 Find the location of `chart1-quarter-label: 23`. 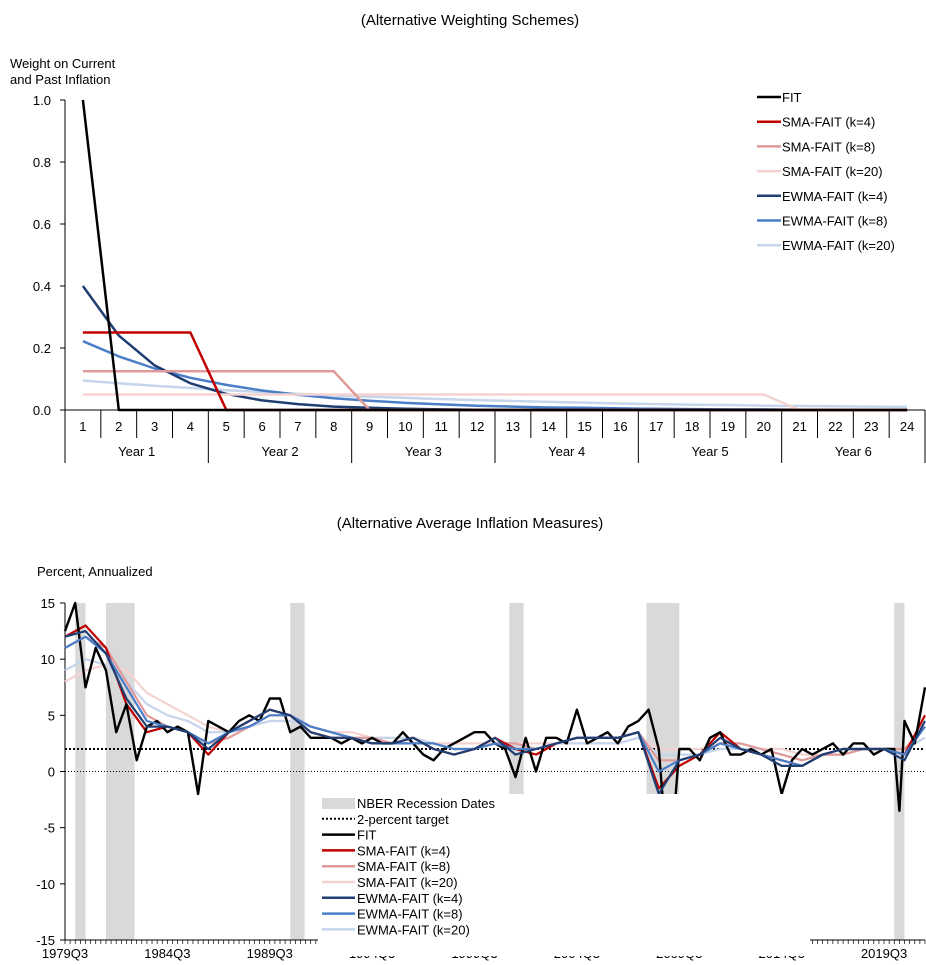

chart1-quarter-label: 23 is located at coordinates (871, 426).